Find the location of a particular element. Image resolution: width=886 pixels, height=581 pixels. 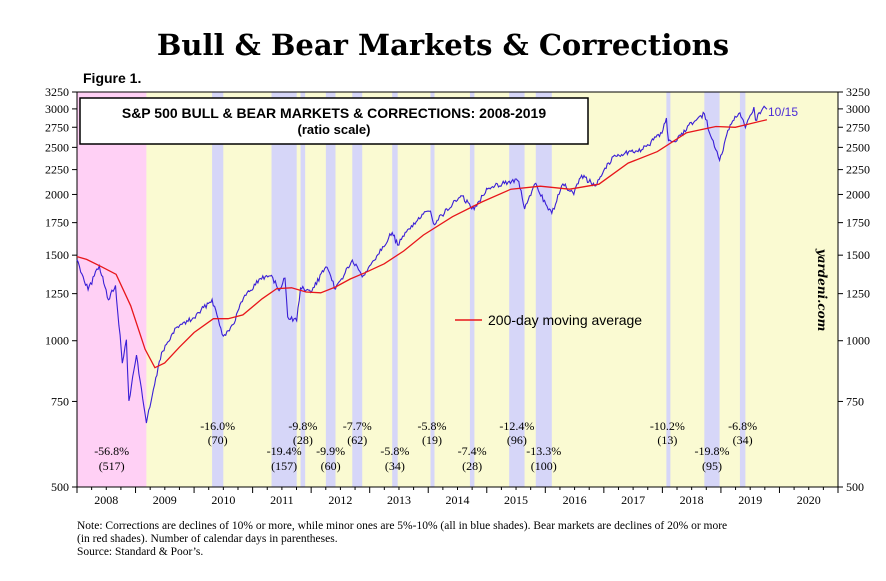

x-tick-label: 2015 is located at coordinates (516, 500).